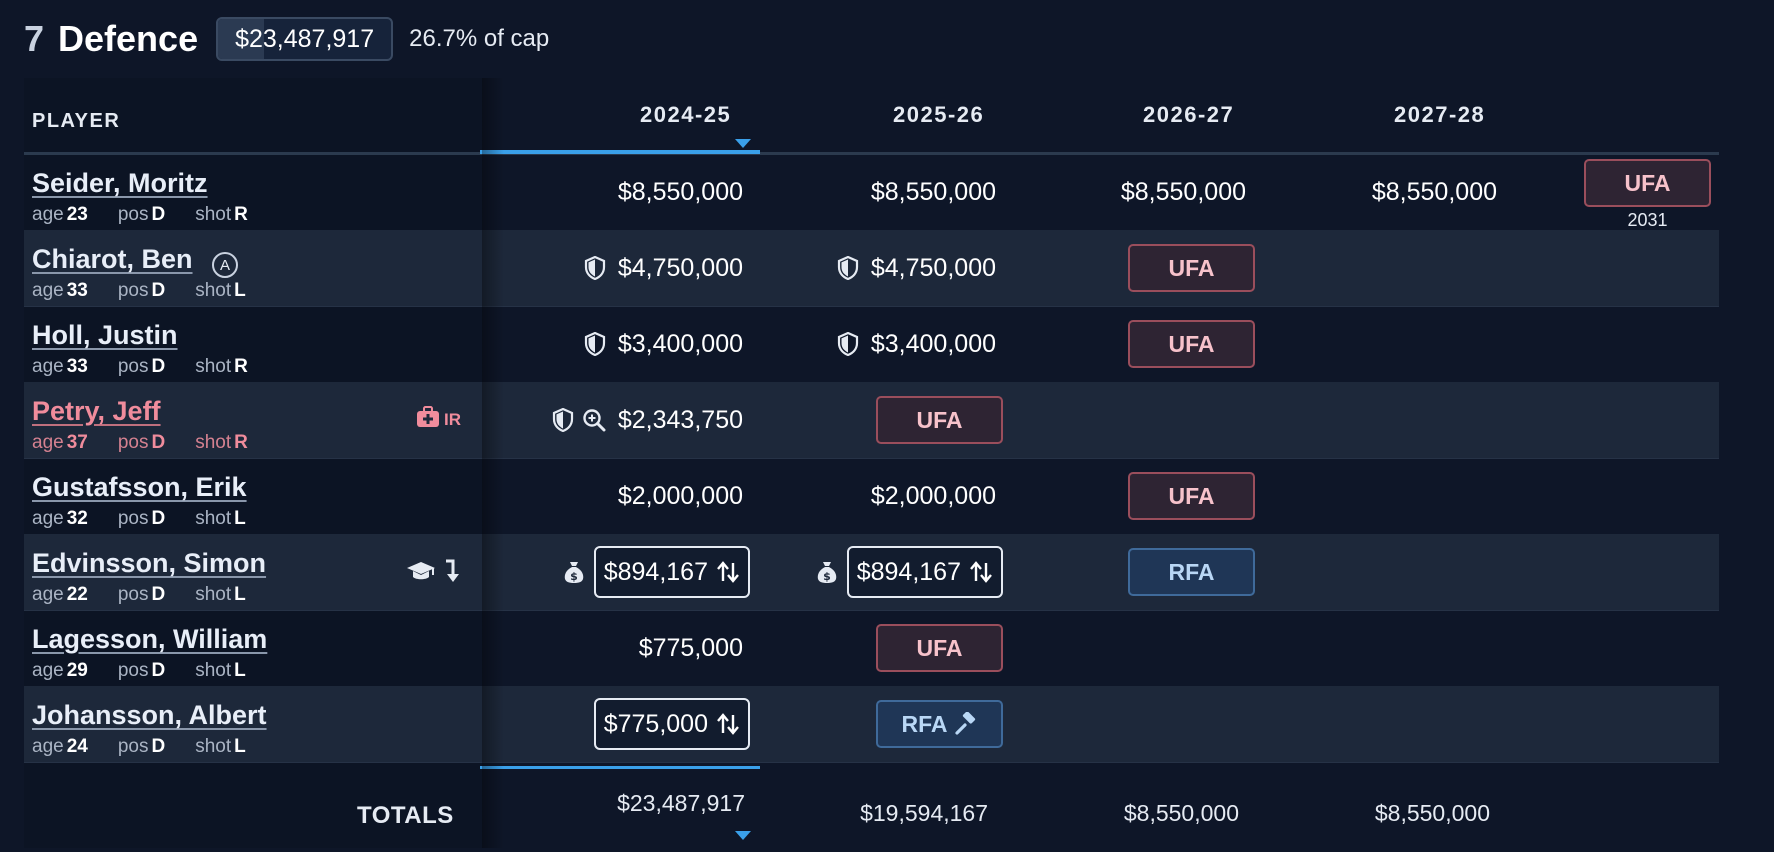 The width and height of the screenshot is (1774, 852). Describe the element at coordinates (871, 116) in the screenshot. I see `table-header: PLAYER 2024-25 2025-26 2026-27 2027-28` at that location.